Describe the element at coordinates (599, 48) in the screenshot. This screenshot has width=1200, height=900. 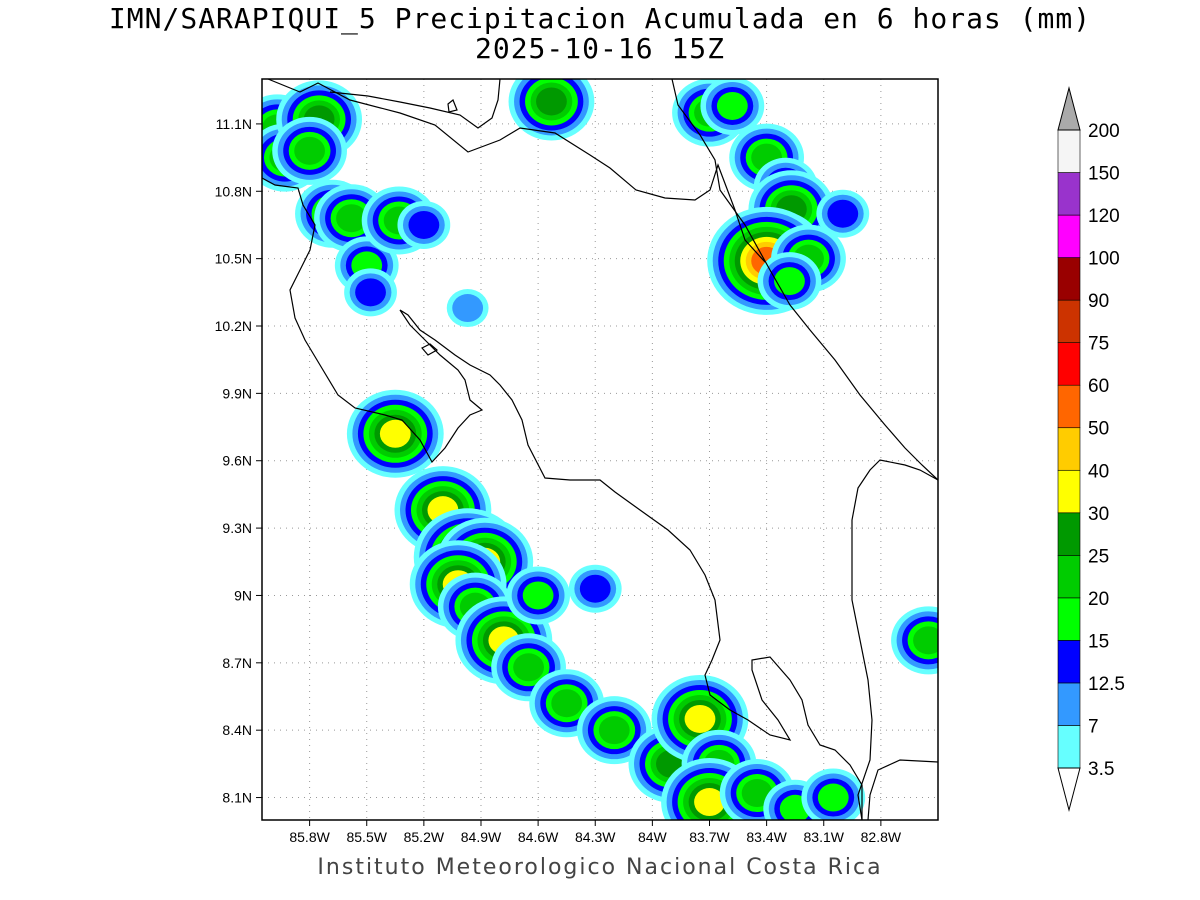
I see `chart-datetime: 2025-10-16 15Z` at that location.